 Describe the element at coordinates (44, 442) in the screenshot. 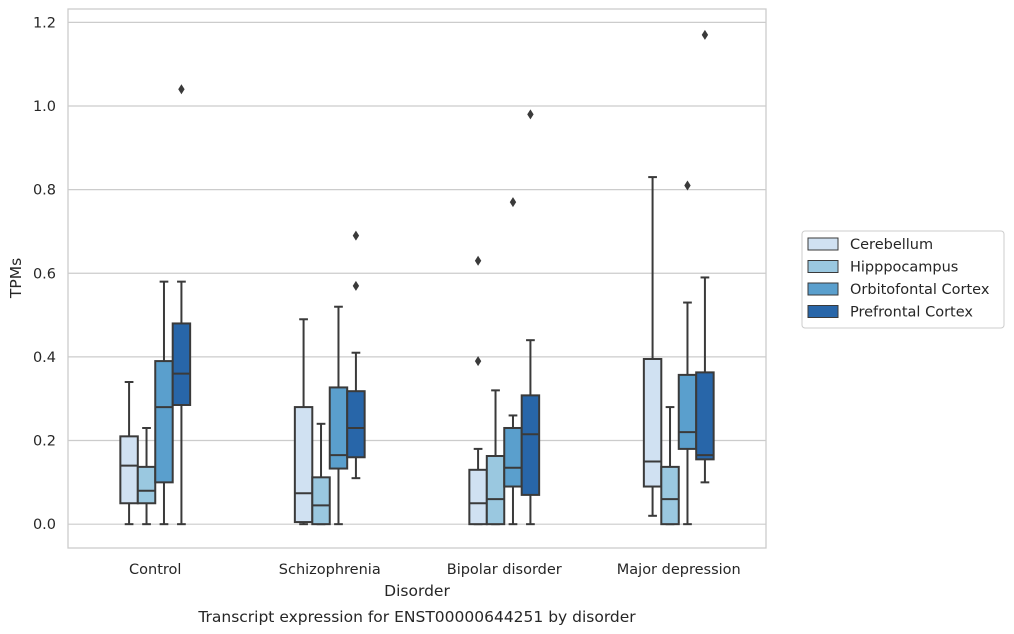

I see `y-tick-label: 0.2` at that location.